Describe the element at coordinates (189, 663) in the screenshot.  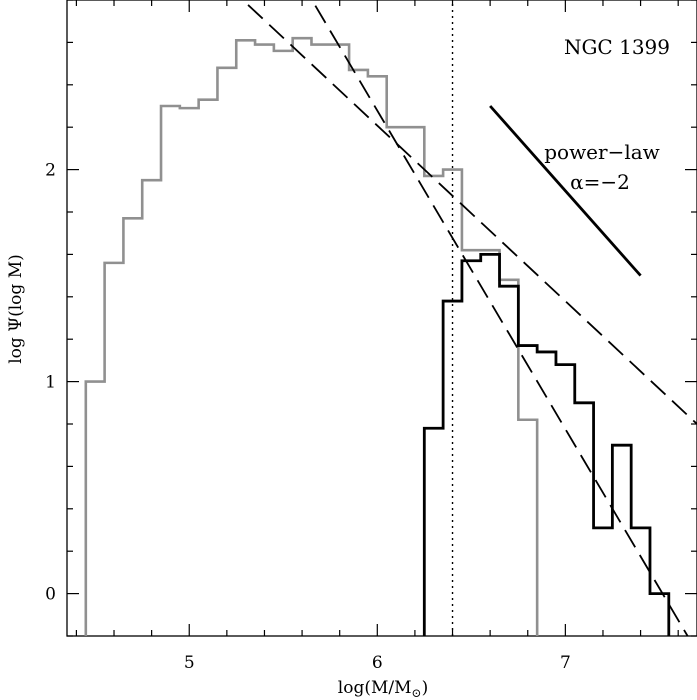
I see `x-tick-label: 5` at that location.